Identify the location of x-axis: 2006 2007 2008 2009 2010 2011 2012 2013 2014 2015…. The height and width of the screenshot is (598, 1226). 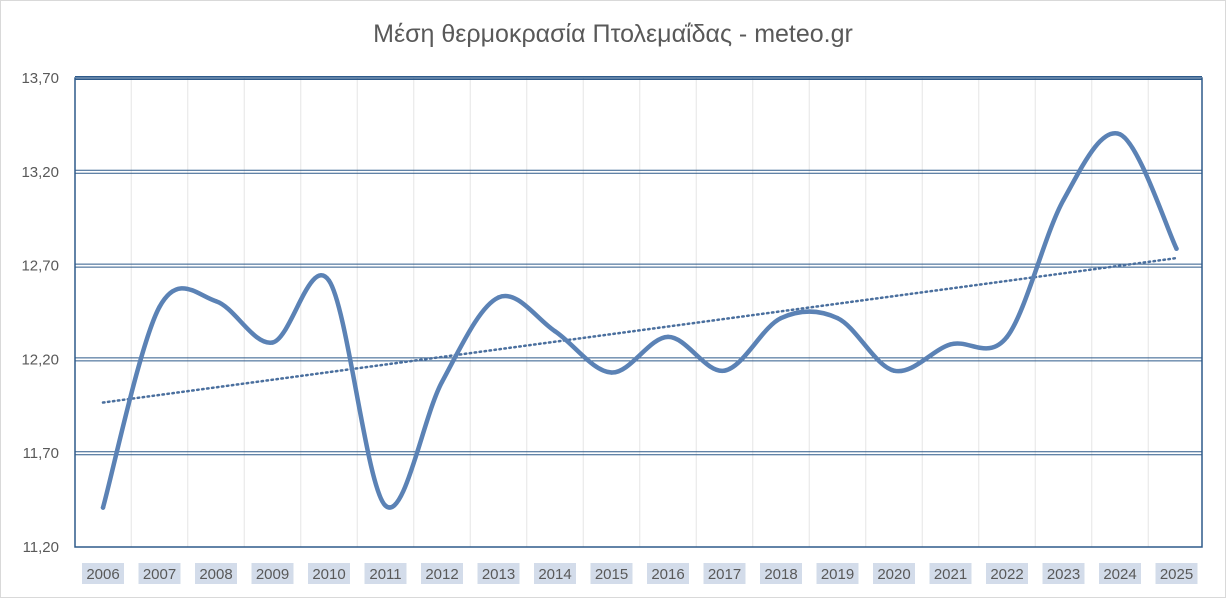
(640, 573).